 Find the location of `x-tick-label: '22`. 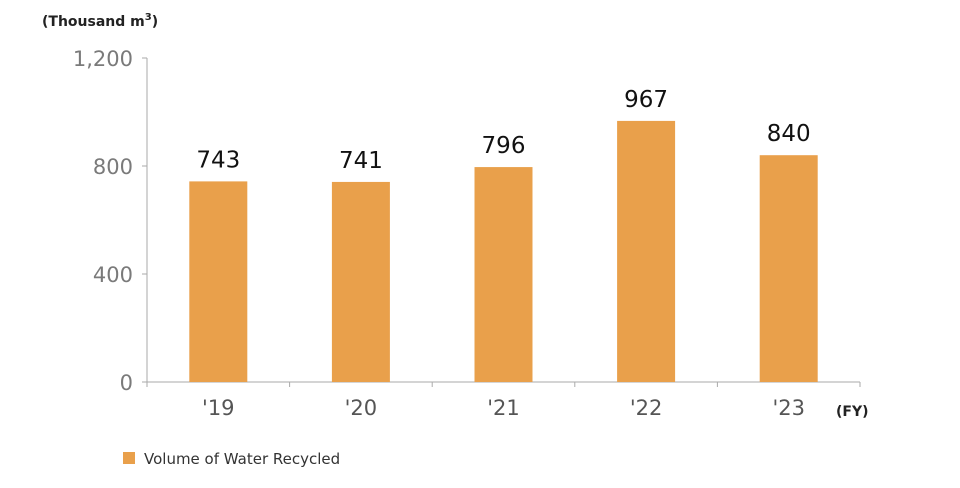

x-tick-label: '22 is located at coordinates (646, 408).